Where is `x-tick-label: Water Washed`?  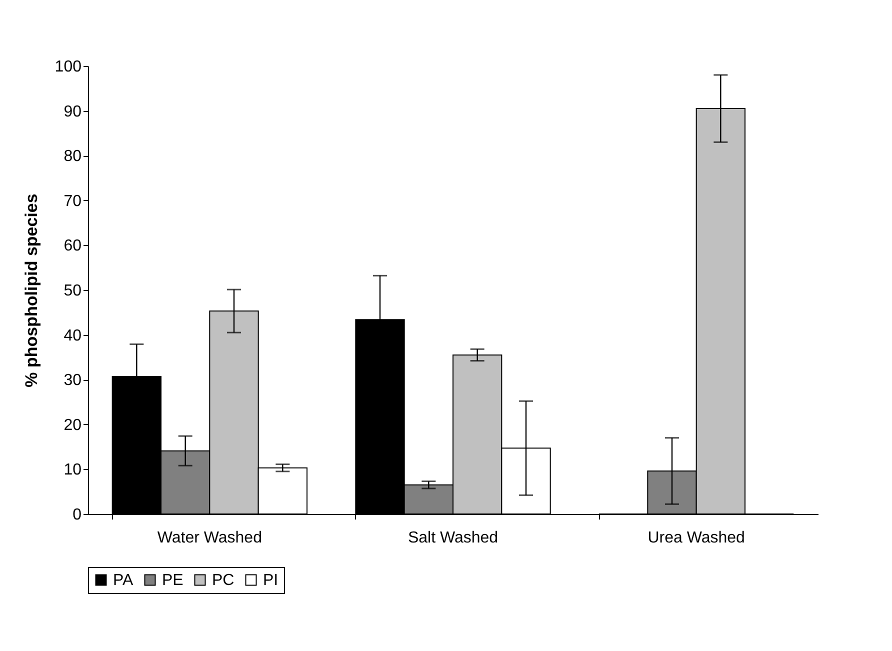
x-tick-label: Water Washed is located at coordinates (209, 538).